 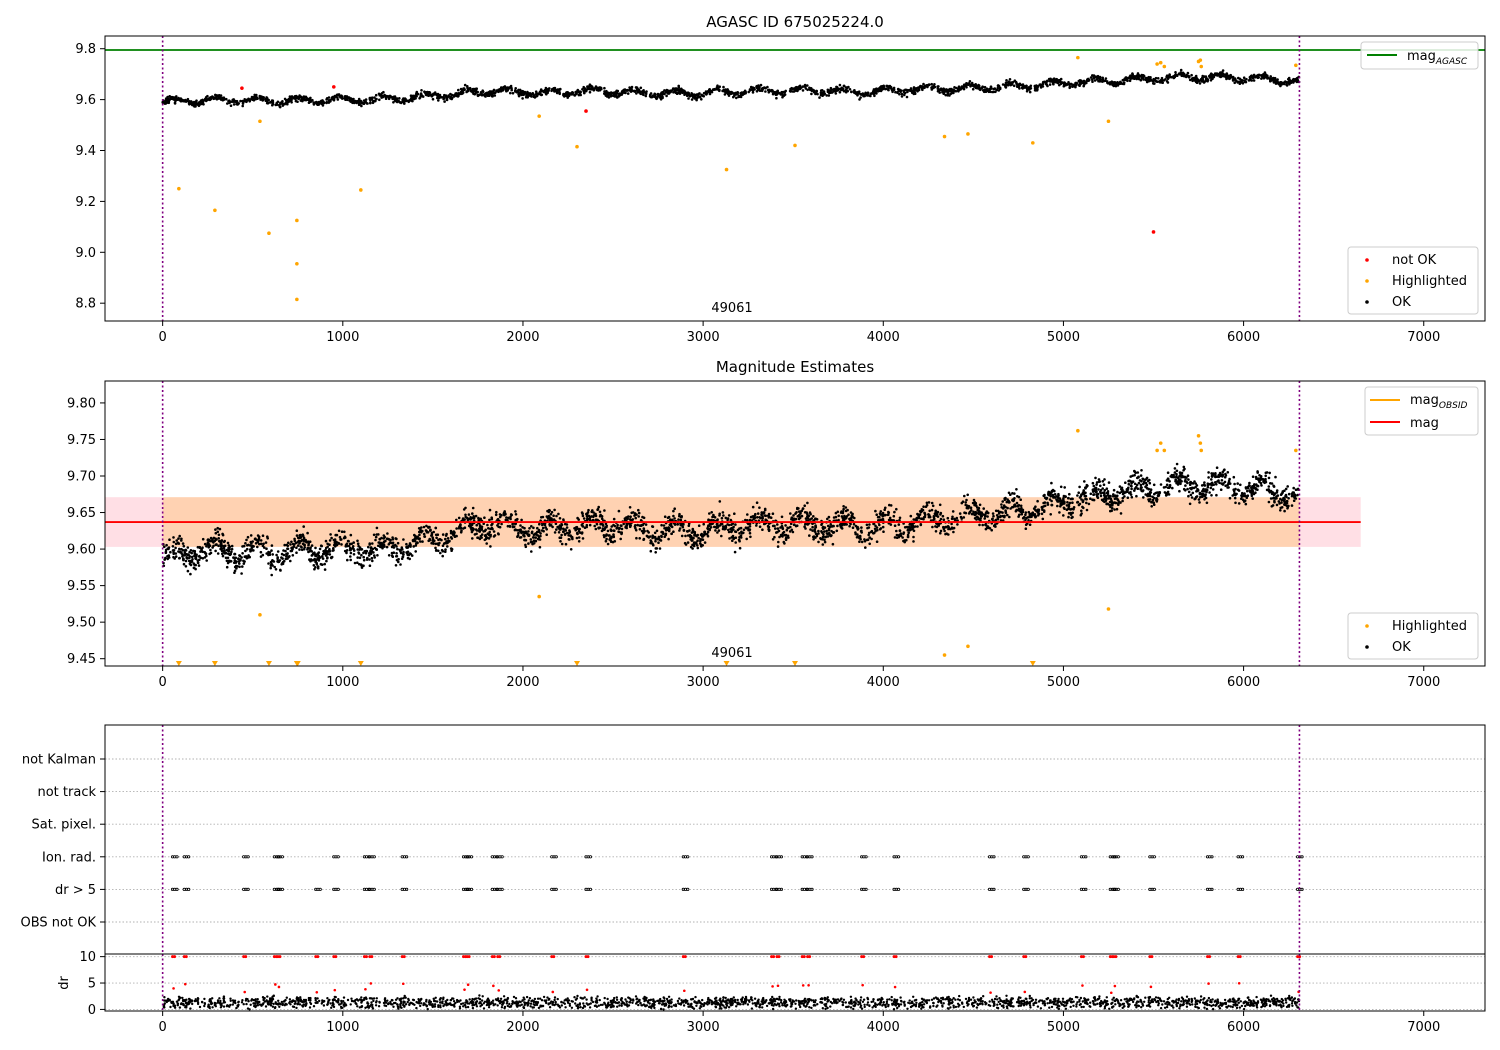 I want to click on top-legend-upper: magAGASC, so click(x=1419, y=55).